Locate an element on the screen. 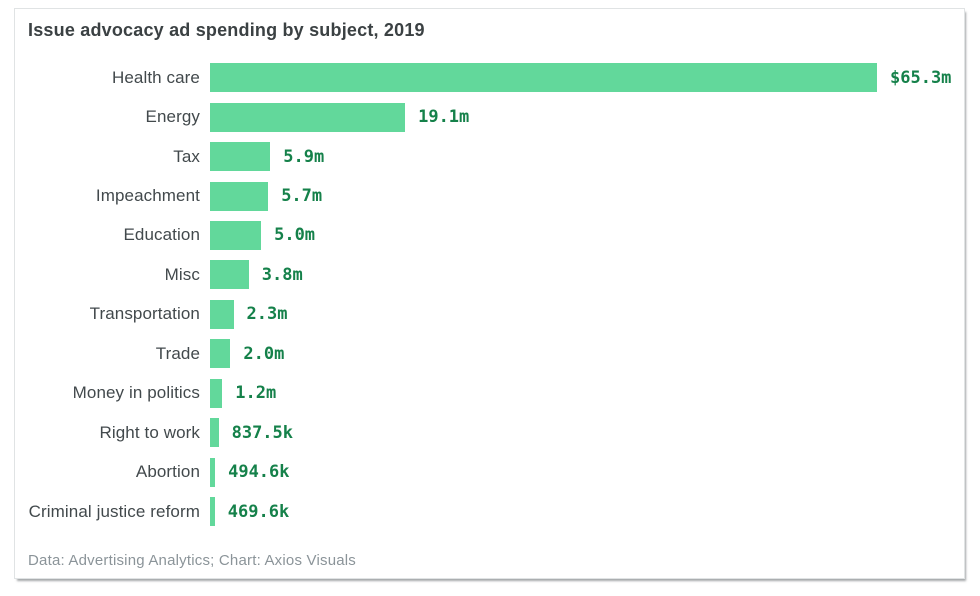  chart-row: Health care $65.3m is located at coordinates (496, 77).